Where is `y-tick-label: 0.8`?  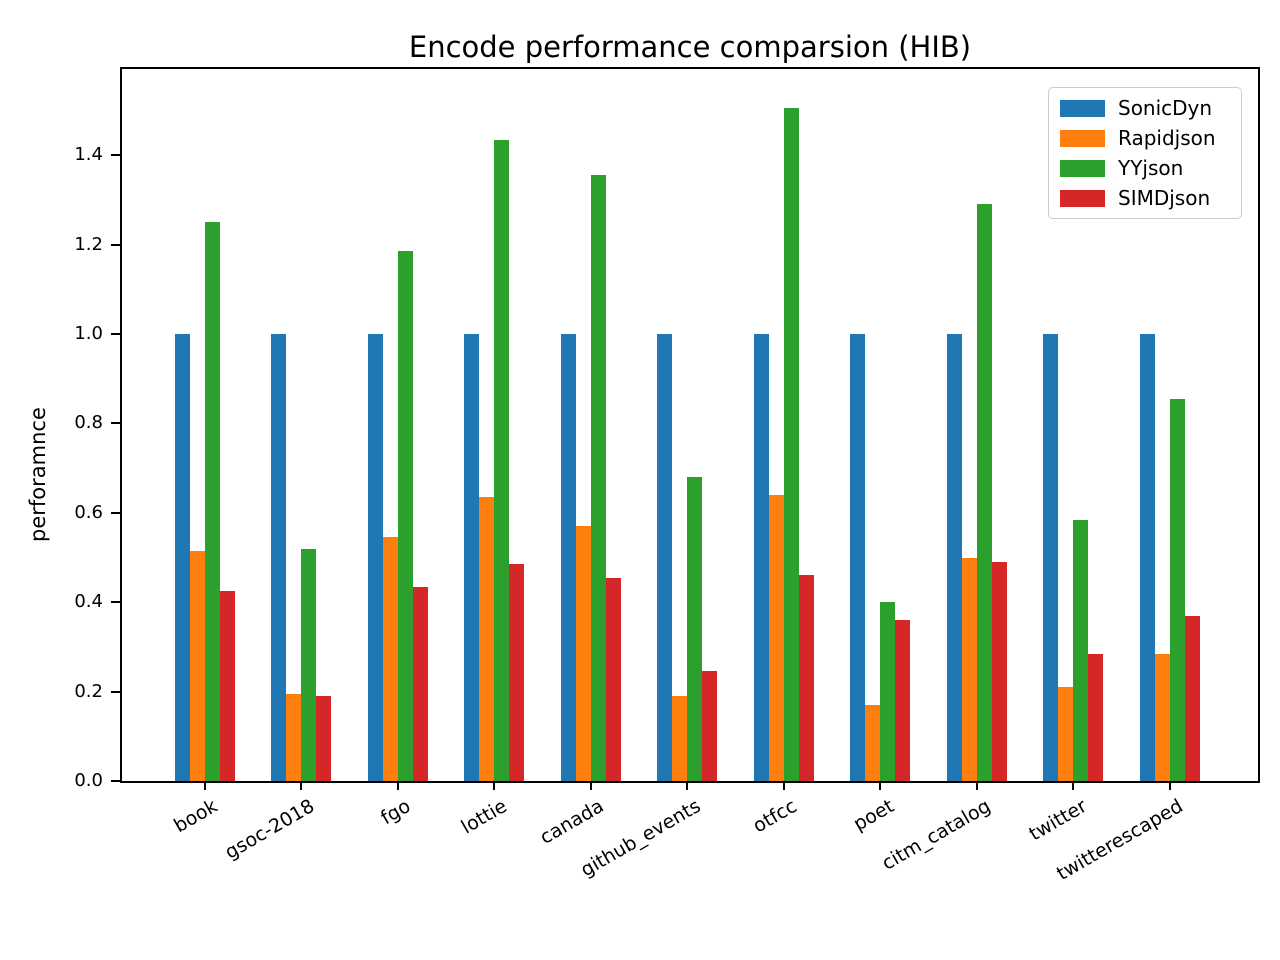 y-tick-label: 0.8 is located at coordinates (88, 423).